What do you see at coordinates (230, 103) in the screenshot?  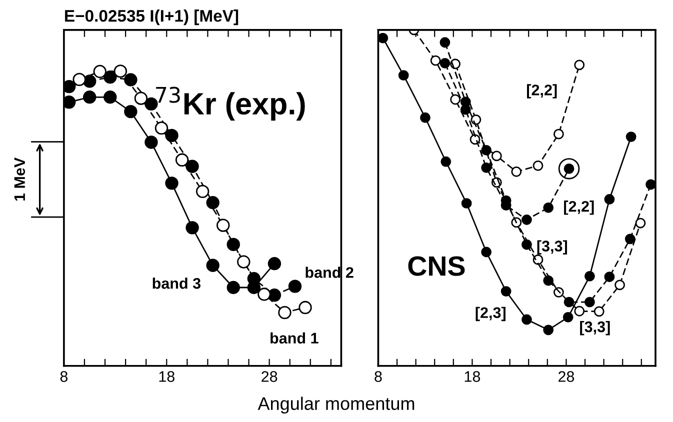 I see `annotation: $^{73}$Kr (exp.)` at bounding box center [230, 103].